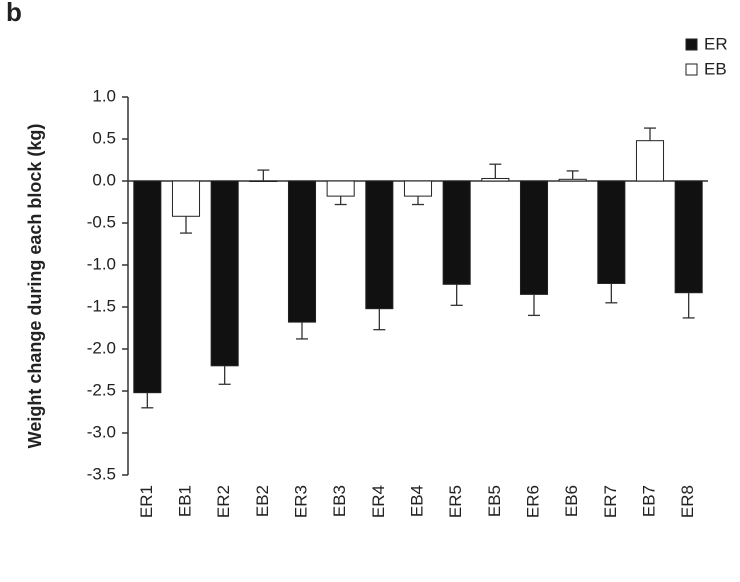 The image size is (740, 582). What do you see at coordinates (101, 473) in the screenshot?
I see `y-tick-label: -3.5` at bounding box center [101, 473].